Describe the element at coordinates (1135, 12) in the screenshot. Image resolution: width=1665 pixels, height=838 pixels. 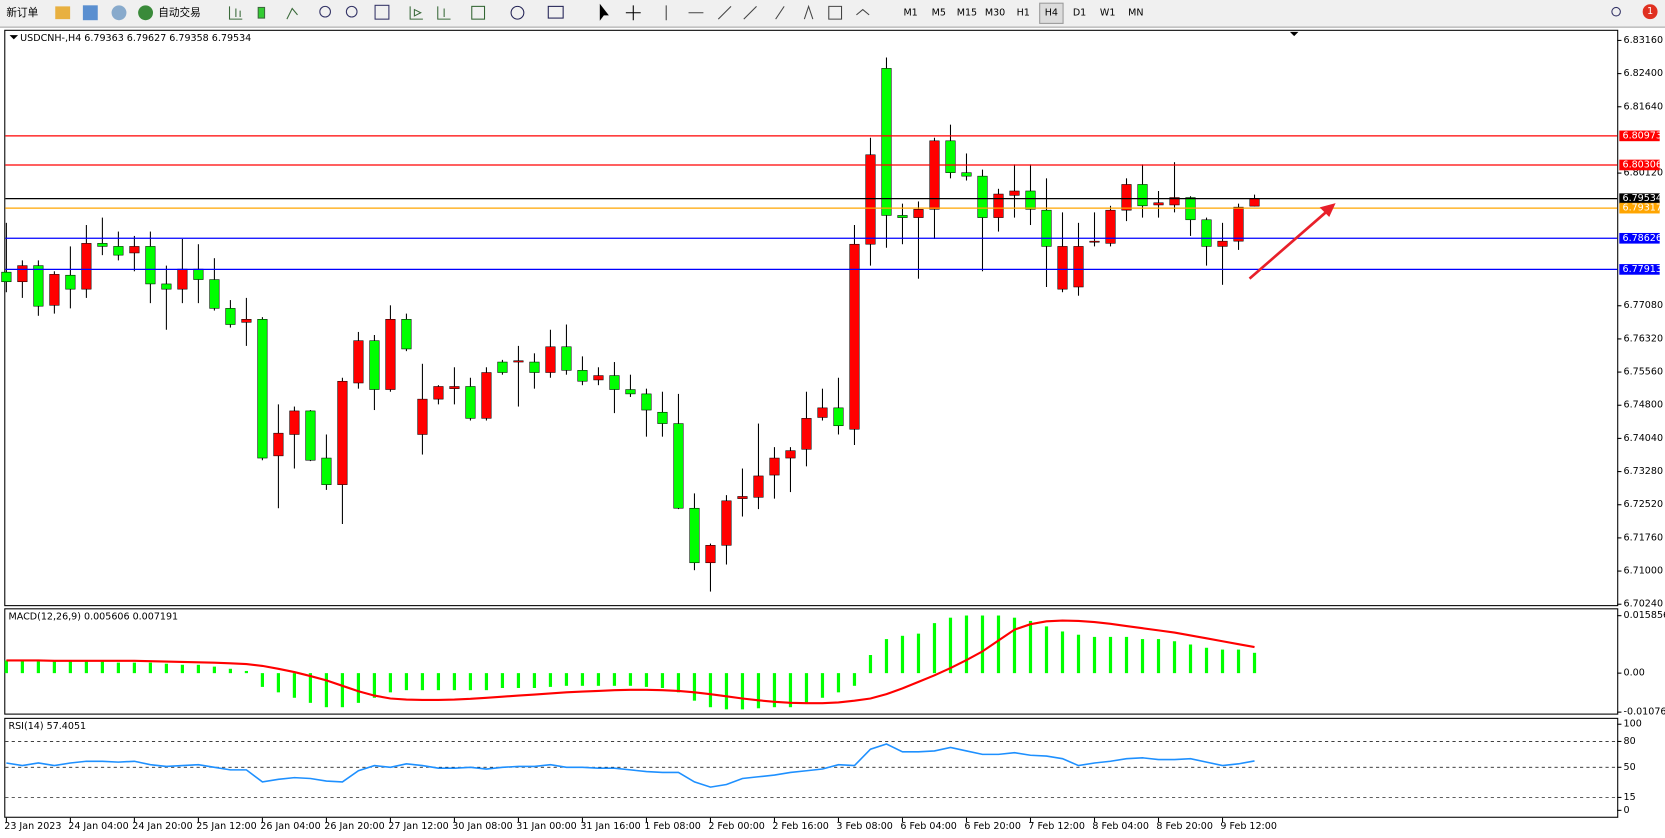
I see `timeframe-button: MN` at that location.